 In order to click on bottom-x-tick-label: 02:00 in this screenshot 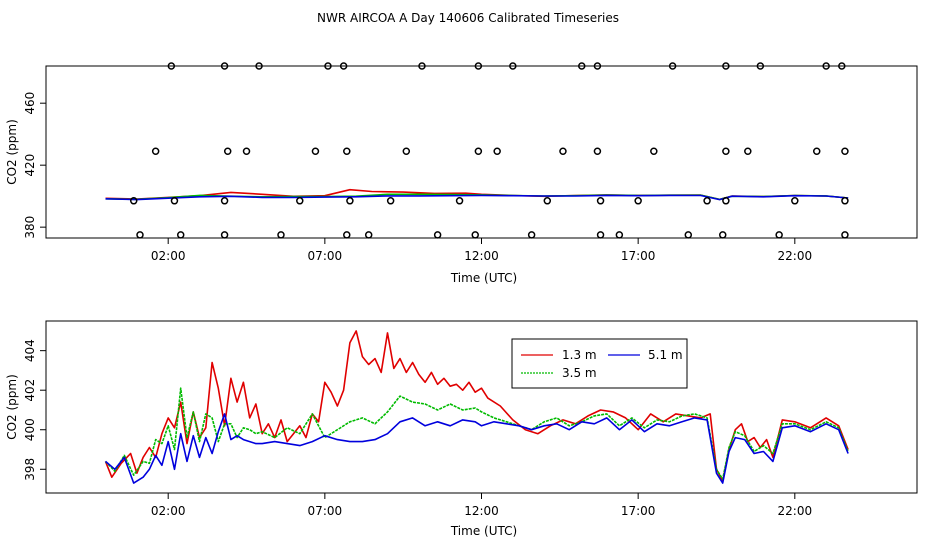, I will do `click(168, 511)`.